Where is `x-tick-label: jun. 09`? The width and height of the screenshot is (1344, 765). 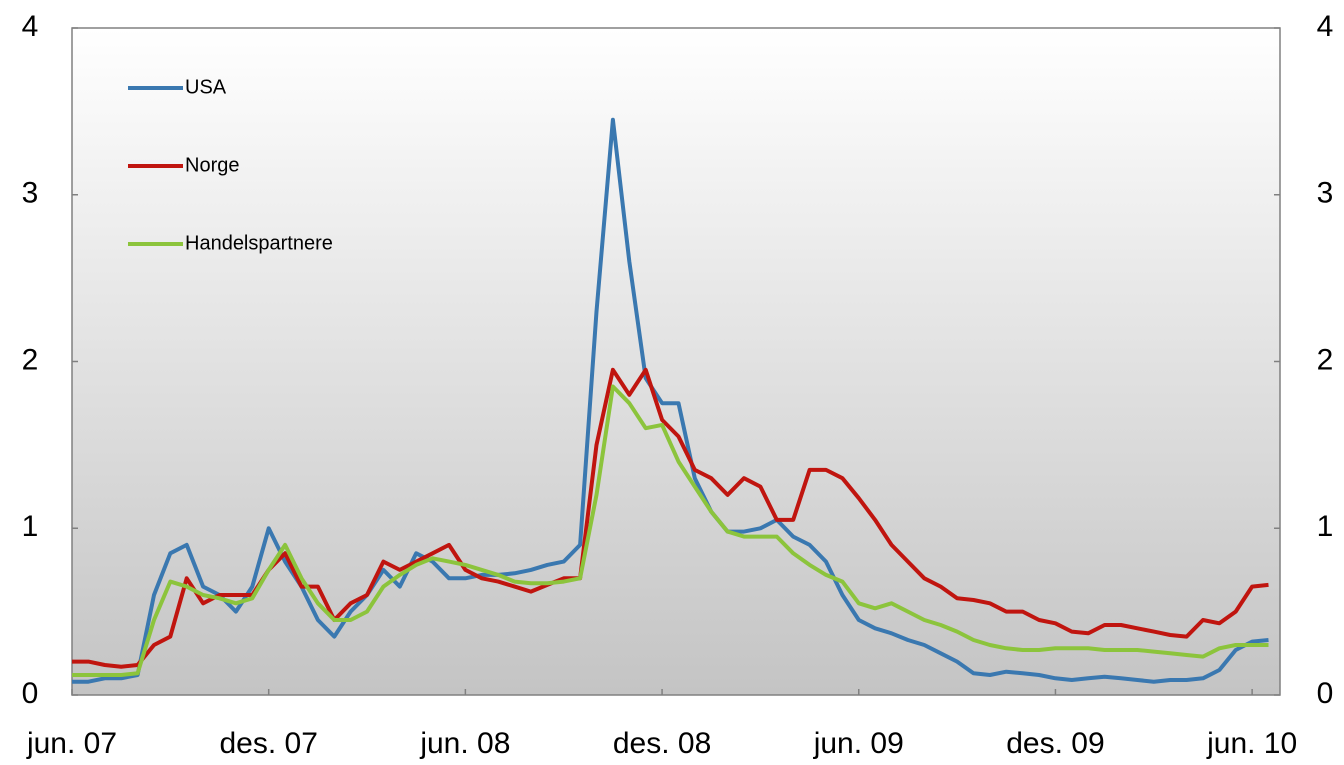
x-tick-label: jun. 09 is located at coordinates (858, 743).